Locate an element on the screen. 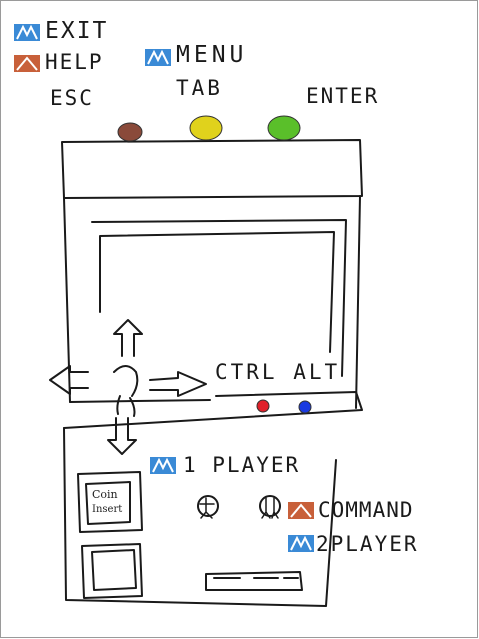  two-player-figure-icon is located at coordinates (270, 508).